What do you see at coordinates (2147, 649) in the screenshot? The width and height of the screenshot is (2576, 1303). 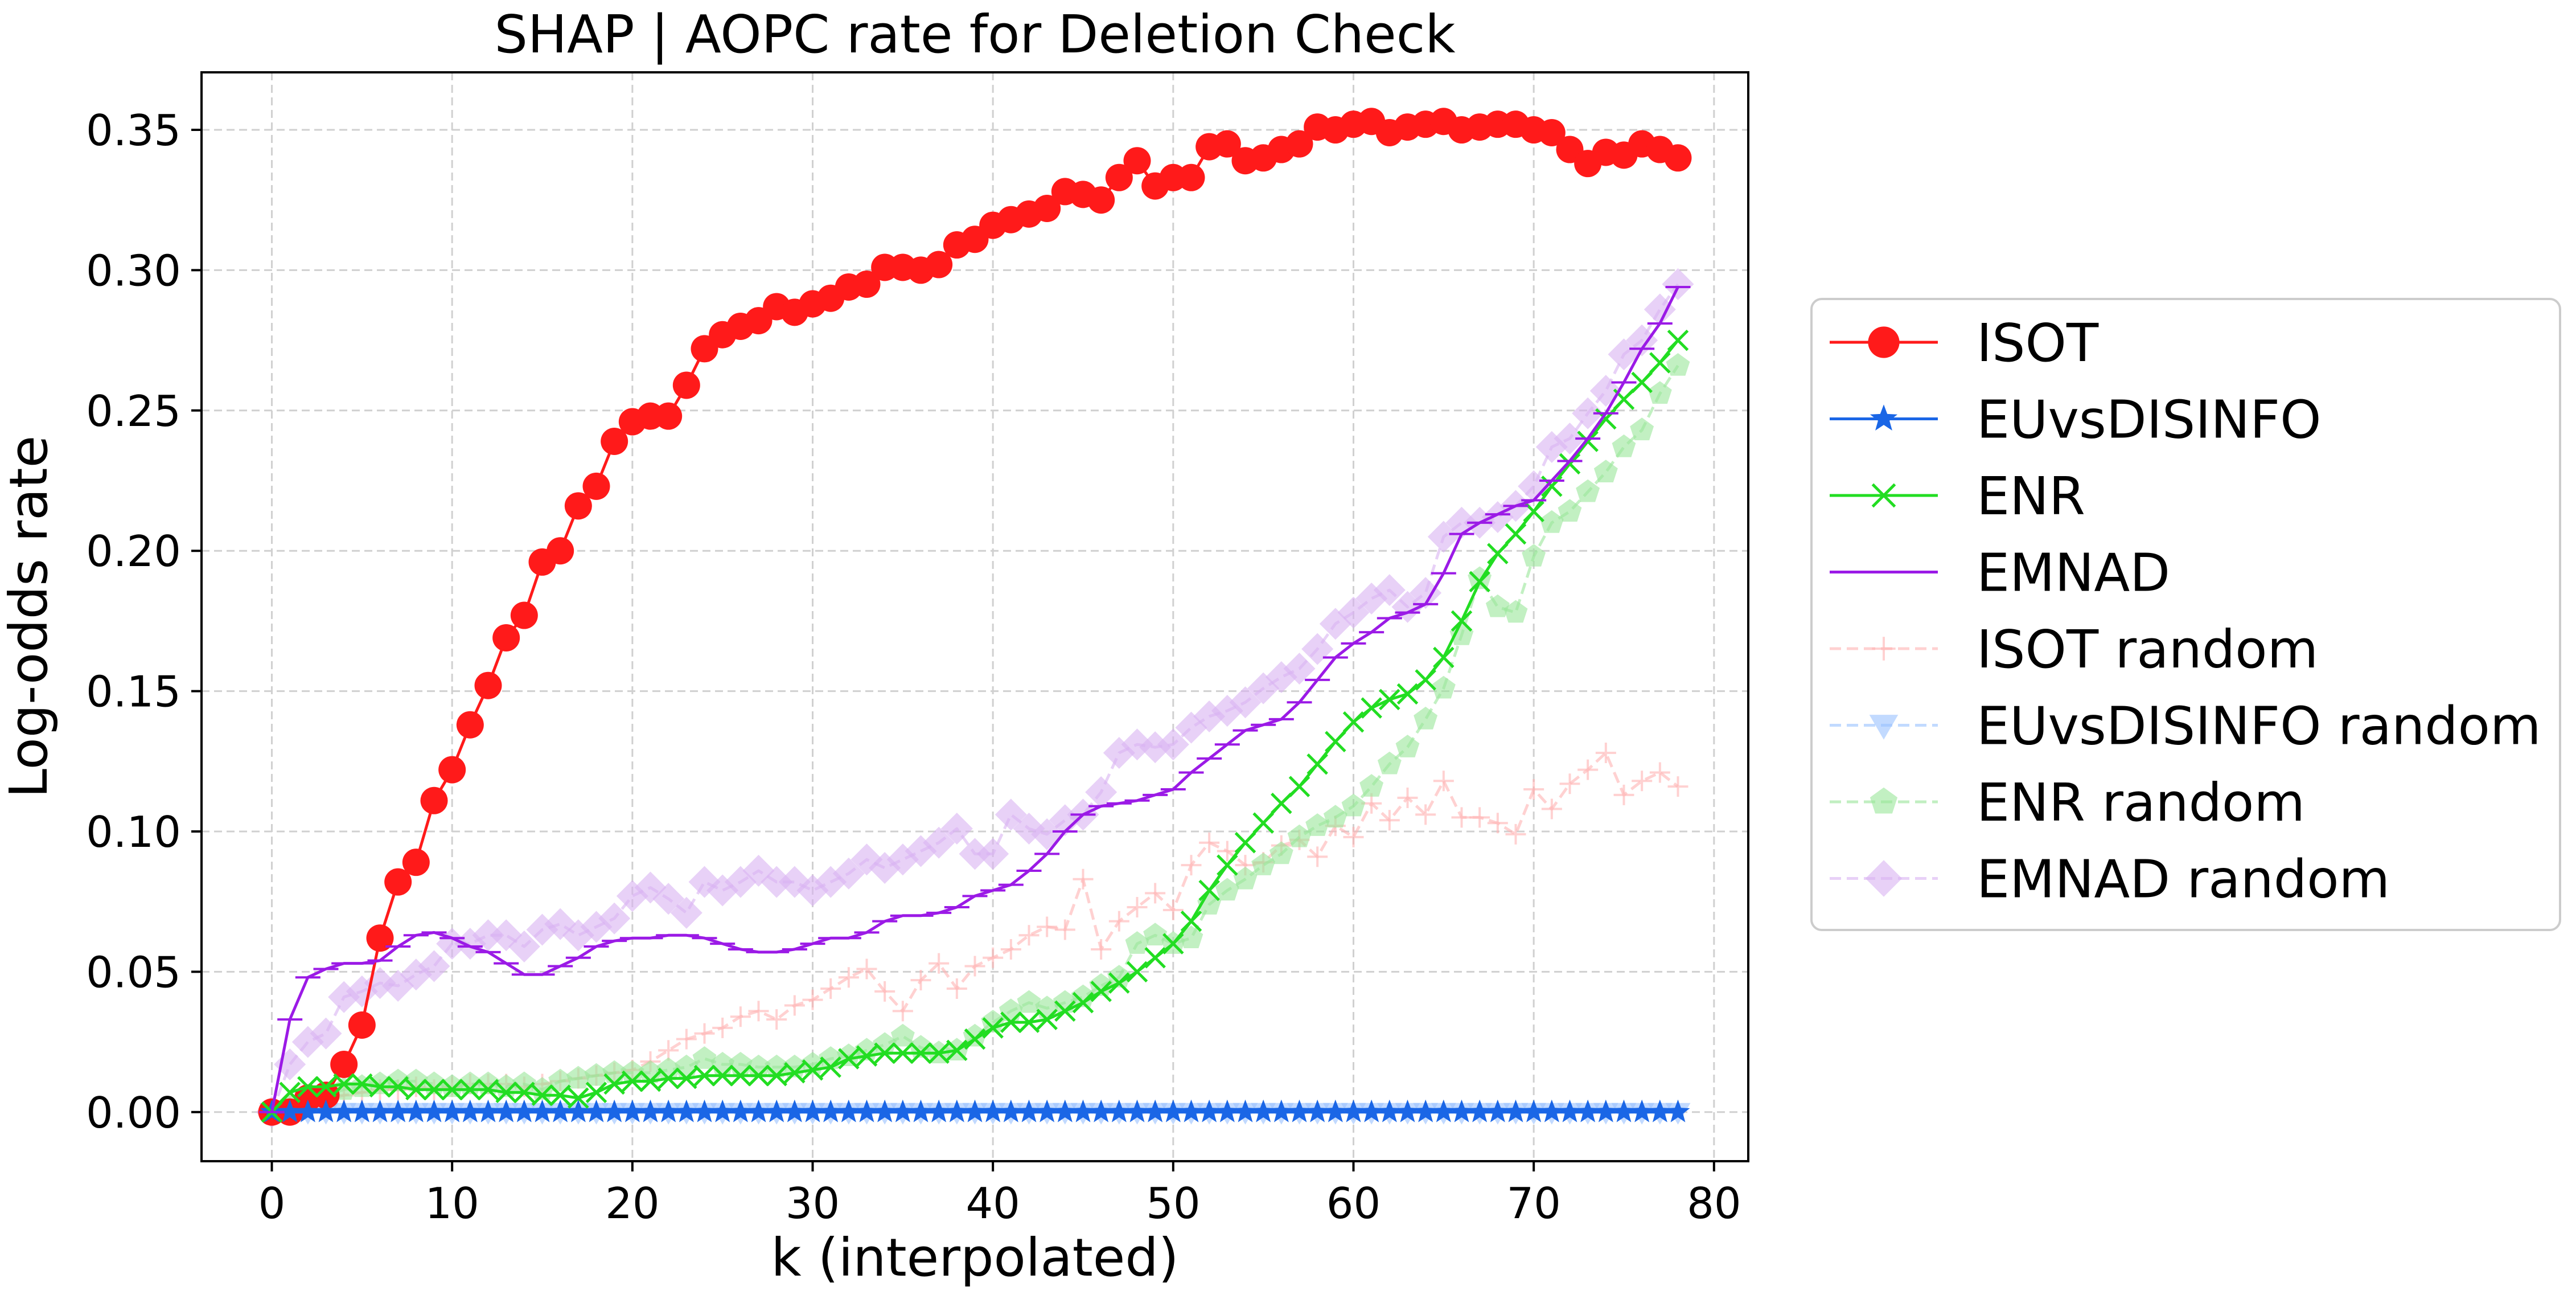 I see `legend-label-isot-random: ISOT random` at bounding box center [2147, 649].